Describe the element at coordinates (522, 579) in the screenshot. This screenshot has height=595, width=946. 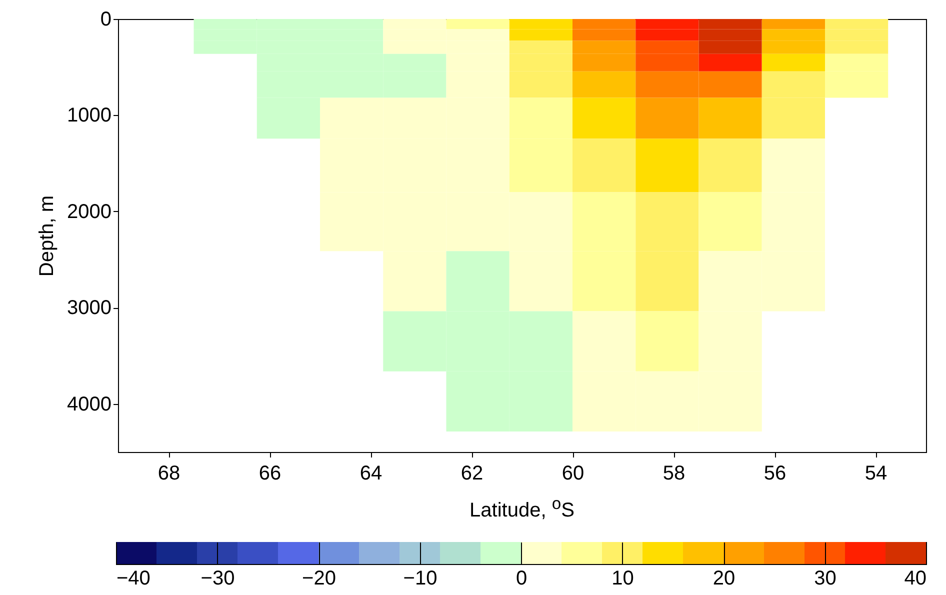
I see `color-bar-label: 0` at that location.